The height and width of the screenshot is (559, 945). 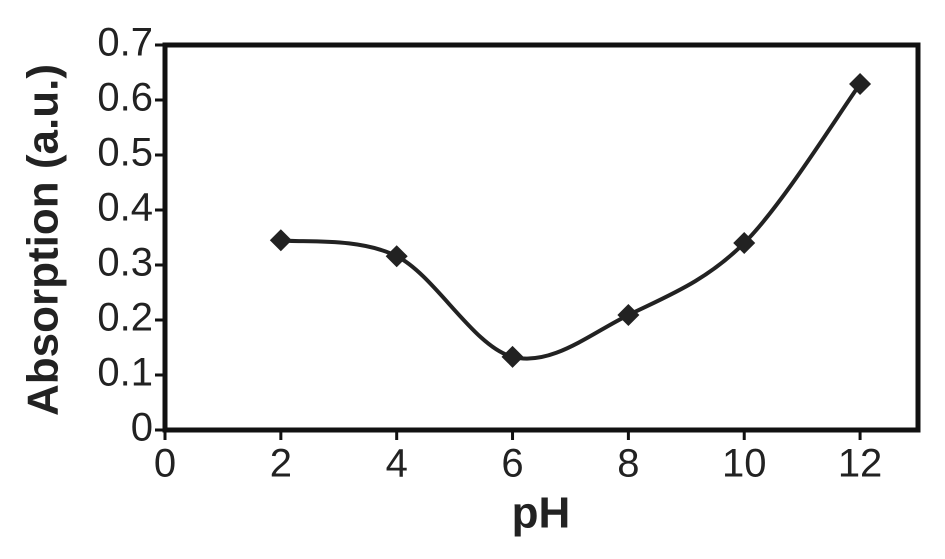 I want to click on y-tick-label: 0.1, so click(x=125, y=373).